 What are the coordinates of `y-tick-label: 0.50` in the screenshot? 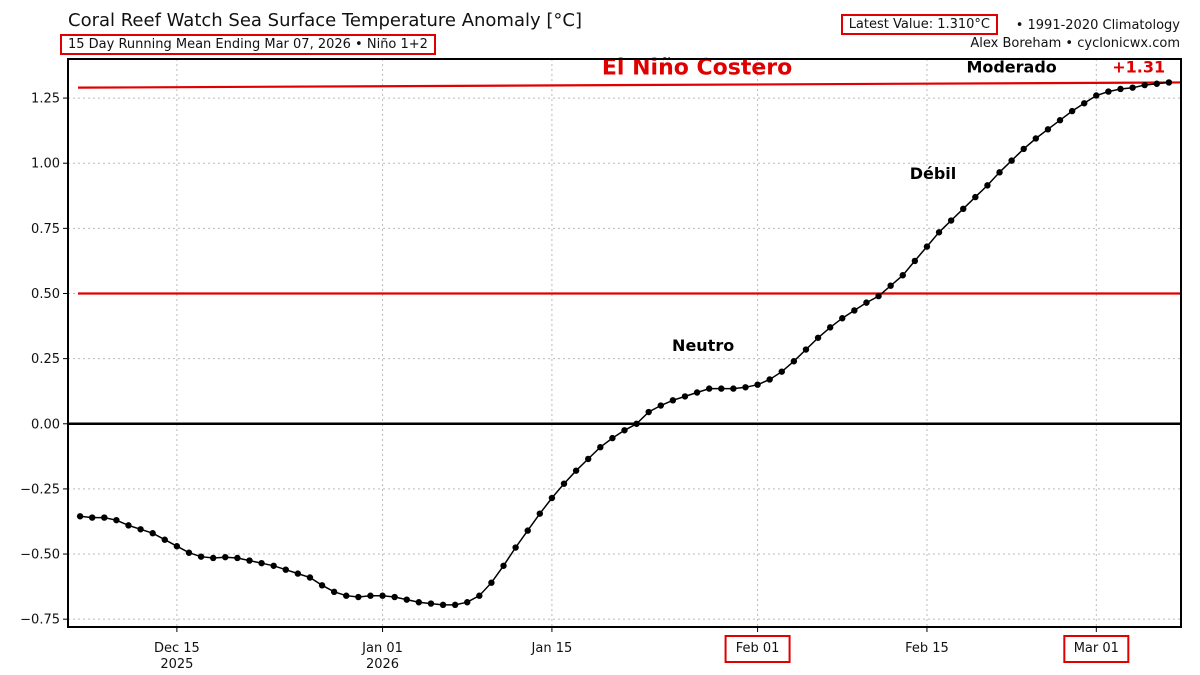 It's located at (45, 294).